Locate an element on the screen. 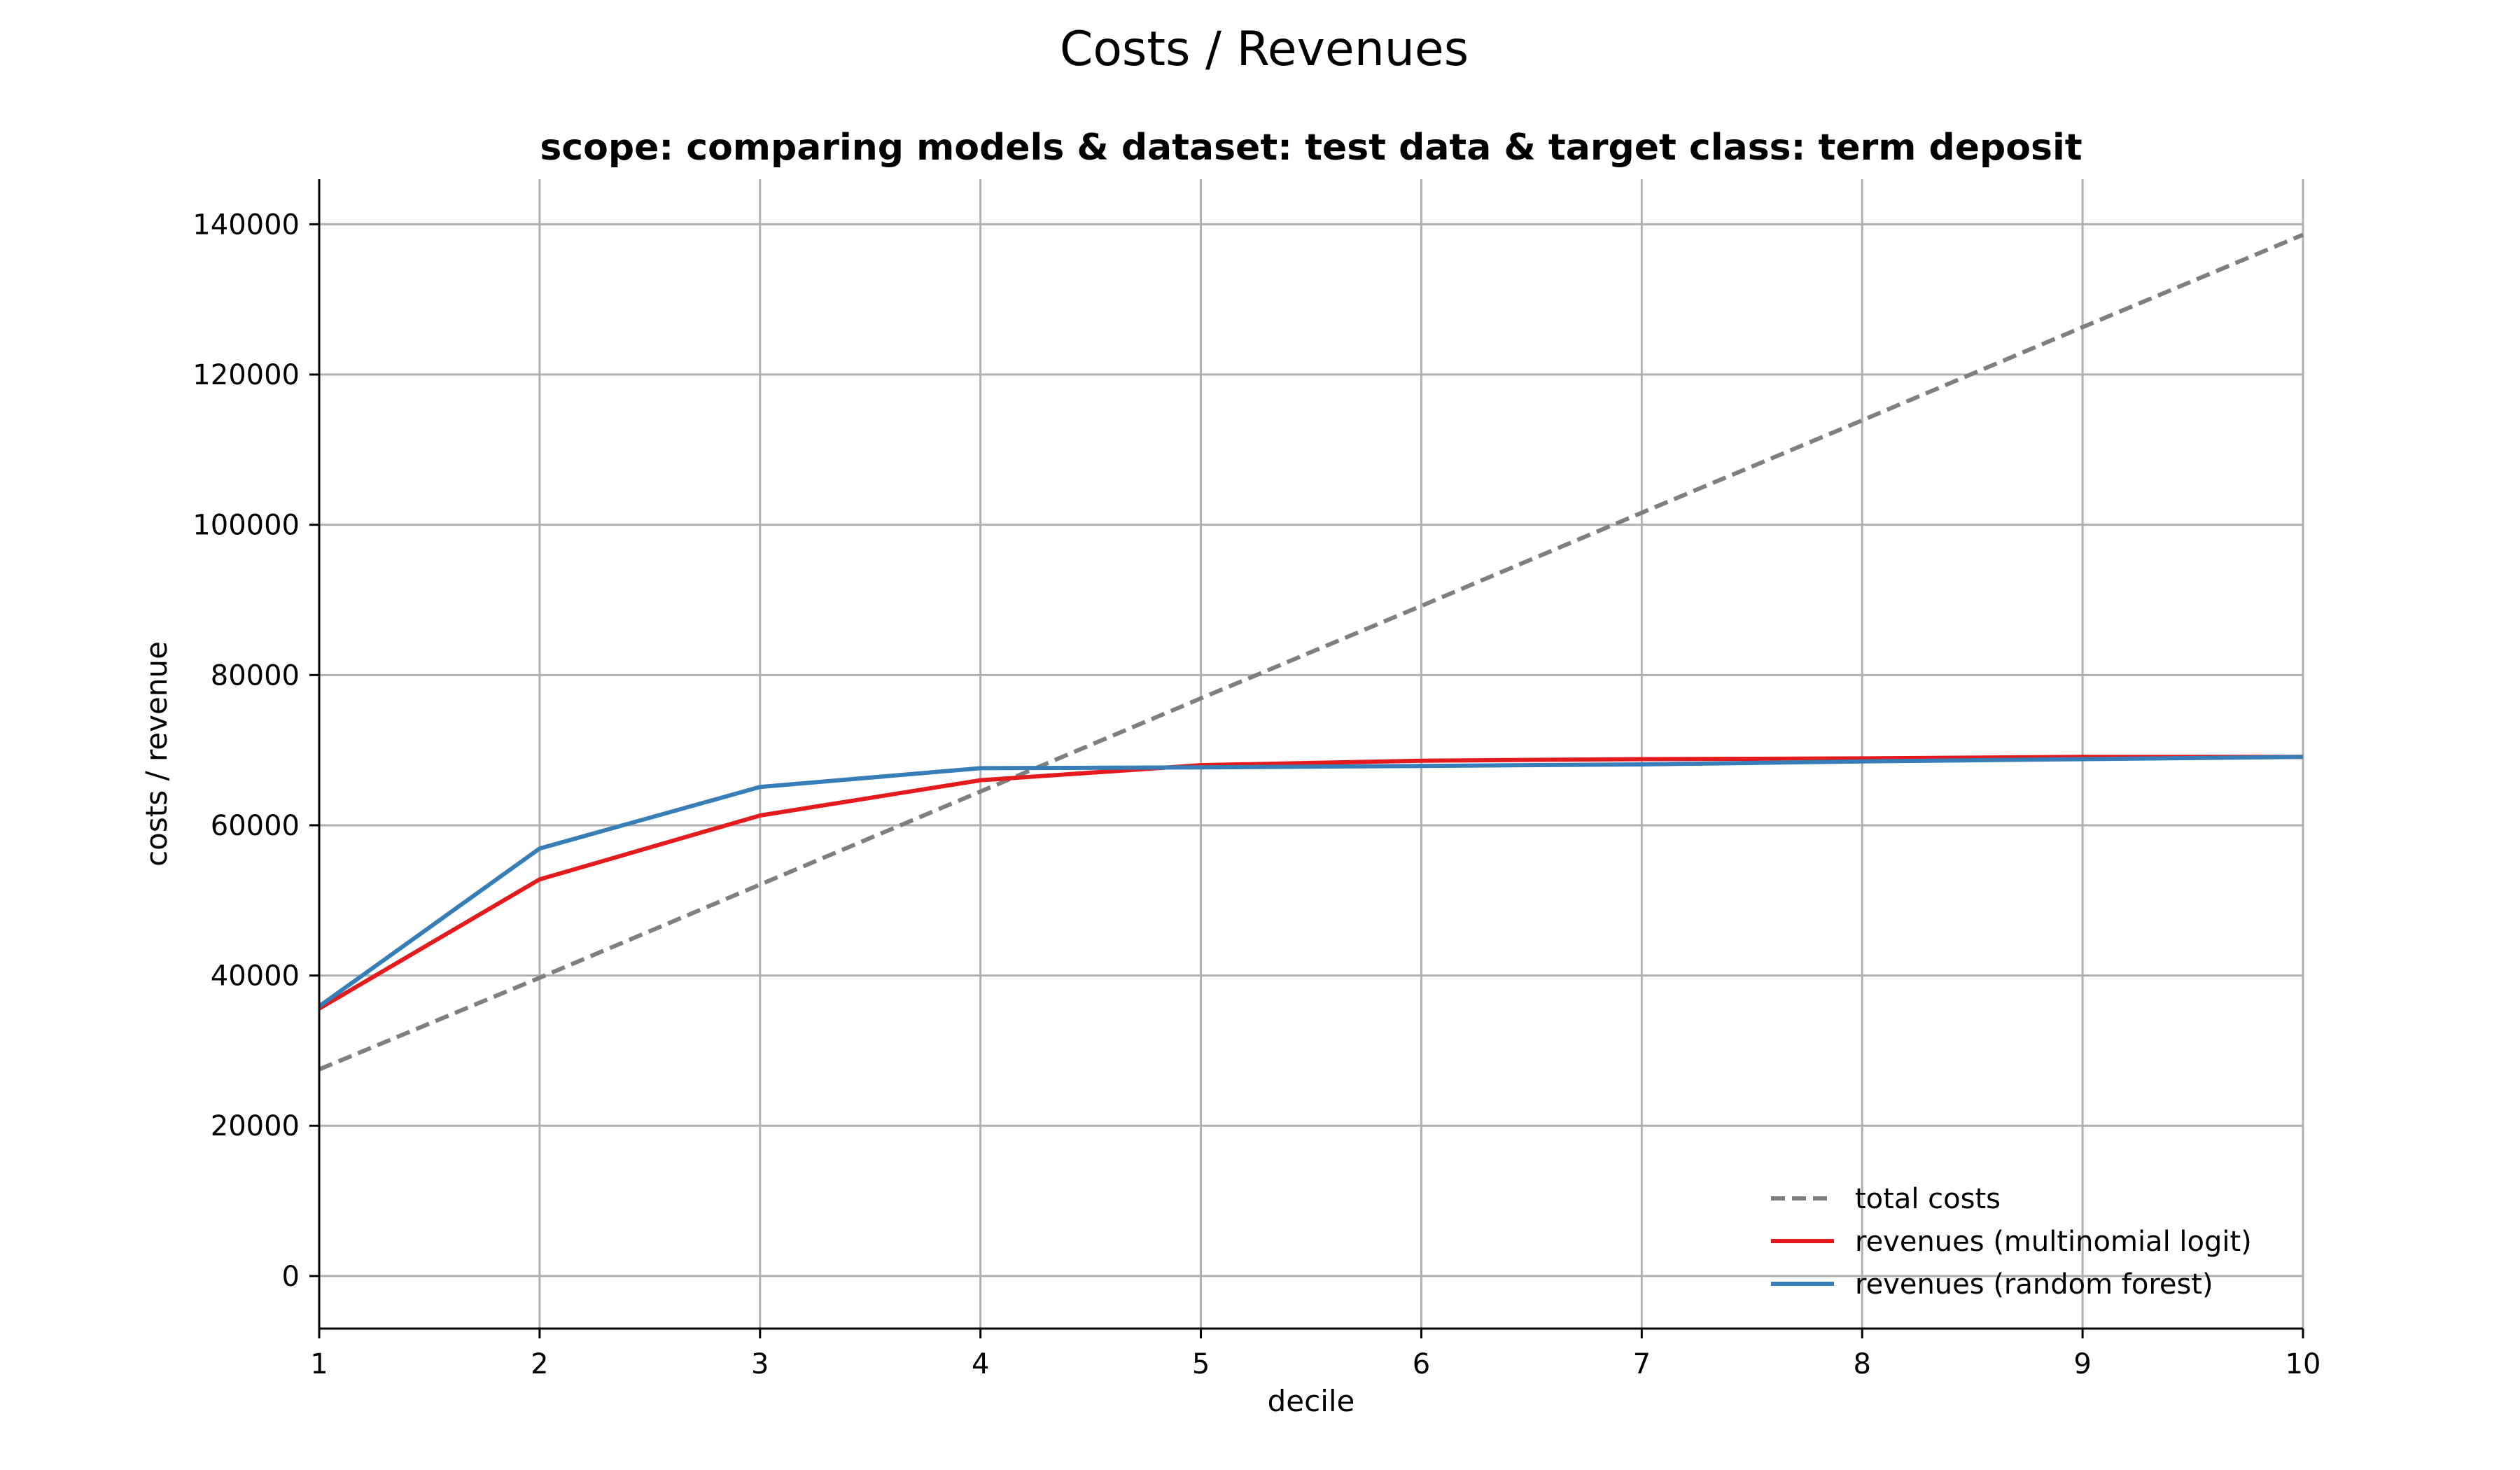 The image size is (2520, 1470). y-tick-label: 20000 is located at coordinates (255, 1126).